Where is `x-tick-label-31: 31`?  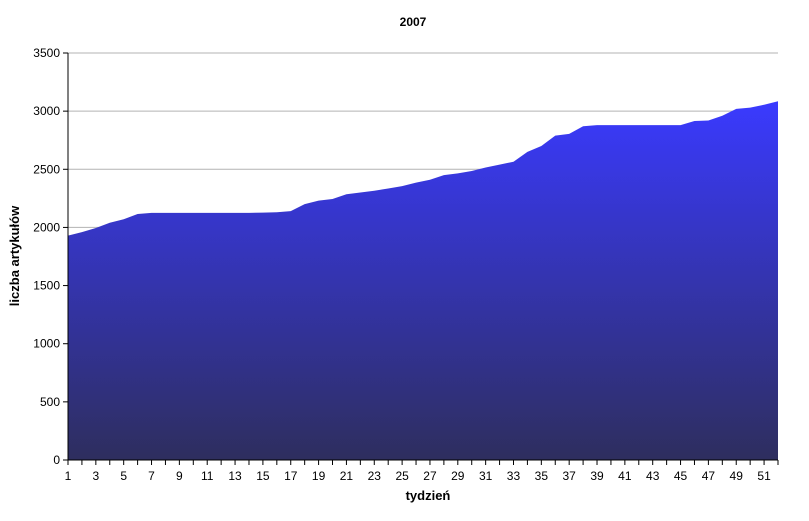
x-tick-label-31: 31 is located at coordinates (486, 476).